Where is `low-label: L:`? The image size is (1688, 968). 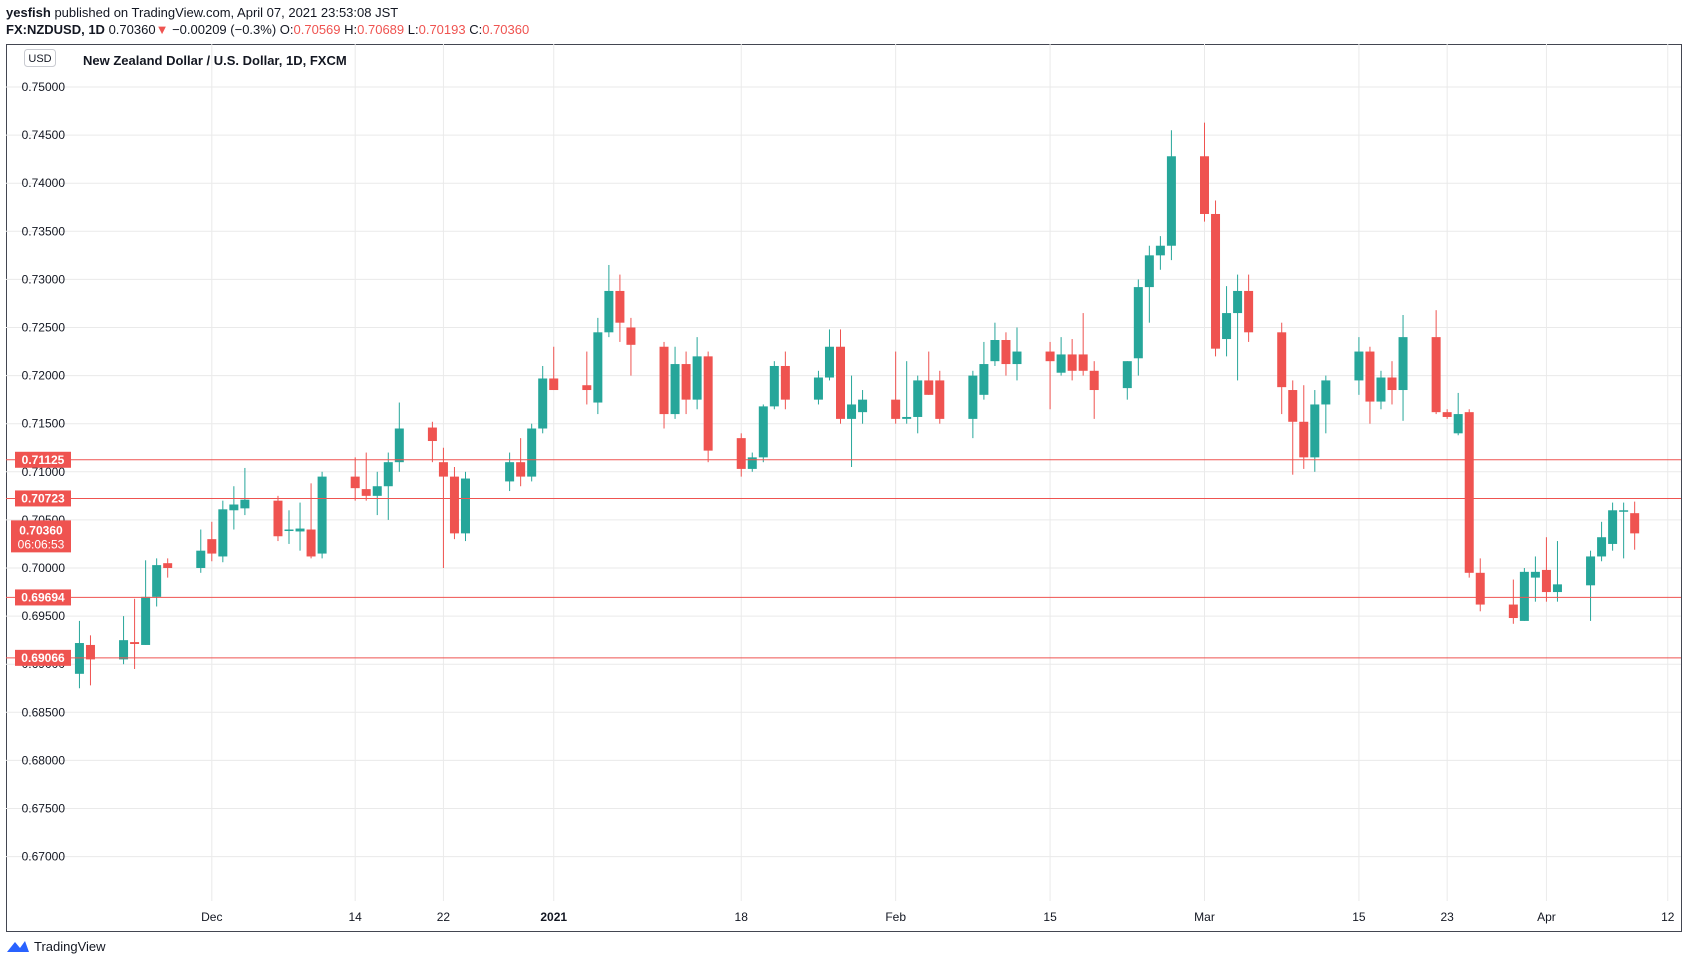 low-label: L: is located at coordinates (413, 29).